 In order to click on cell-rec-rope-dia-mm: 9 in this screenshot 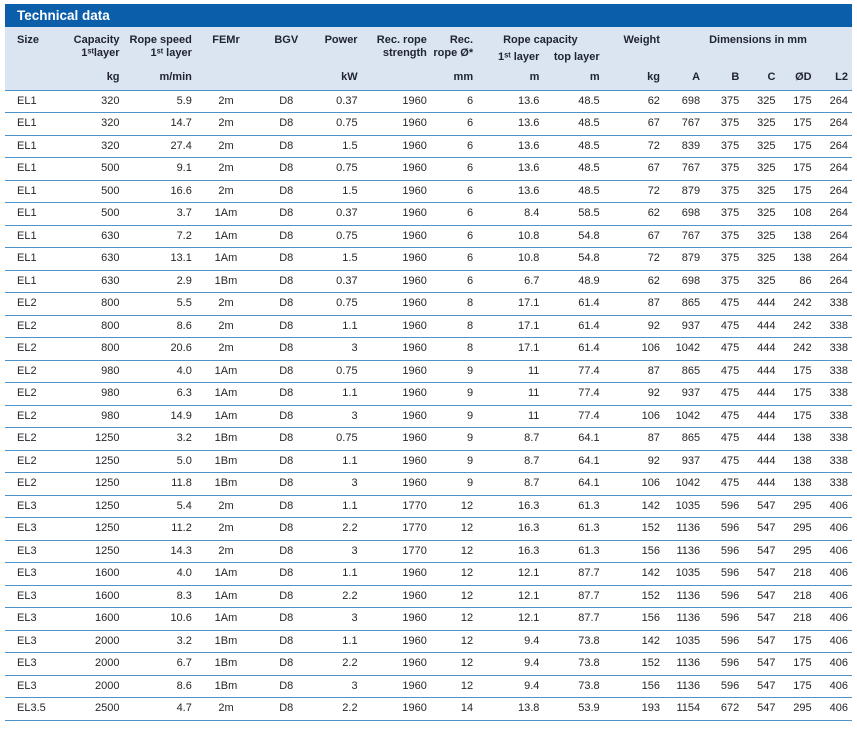, I will do `click(454, 416)`.